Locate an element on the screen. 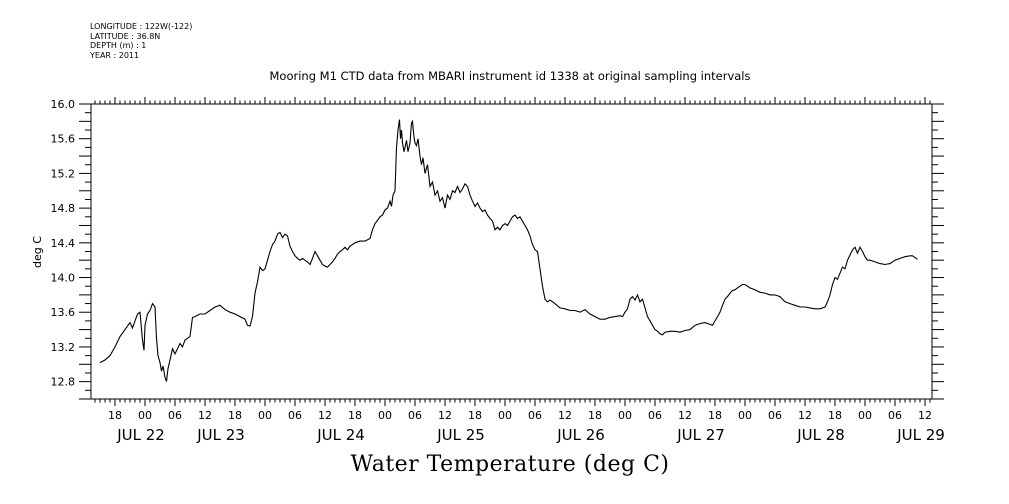 This screenshot has width=1009, height=504. x-date-label: JUL 26 is located at coordinates (580, 435).